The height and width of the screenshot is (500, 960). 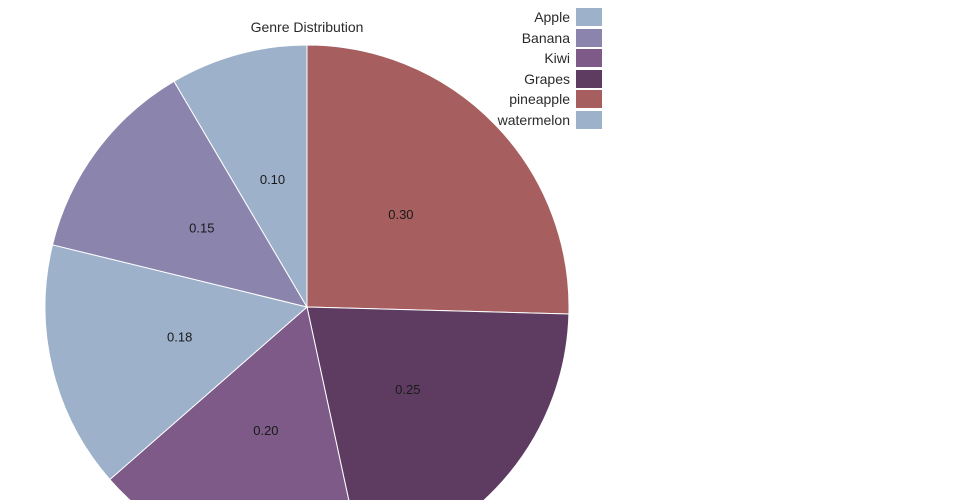 What do you see at coordinates (407, 389) in the screenshot?
I see `pie-slice-label: 0.25` at bounding box center [407, 389].